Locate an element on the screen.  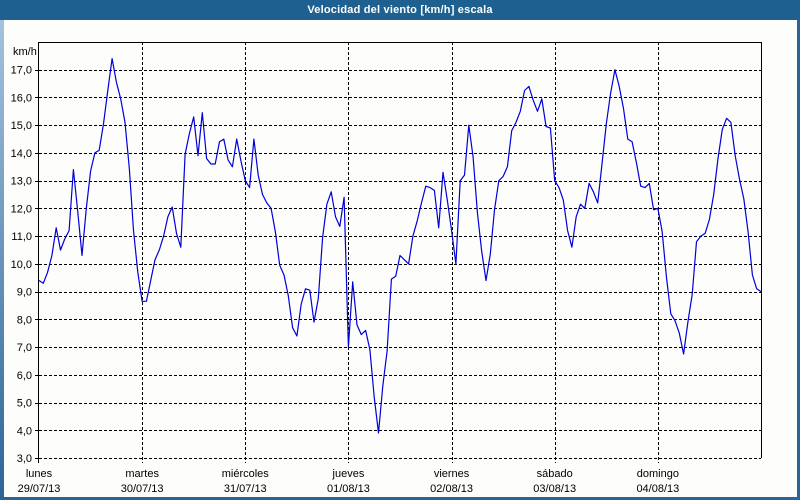
x-day-date: 03/08/13 is located at coordinates (554, 489).